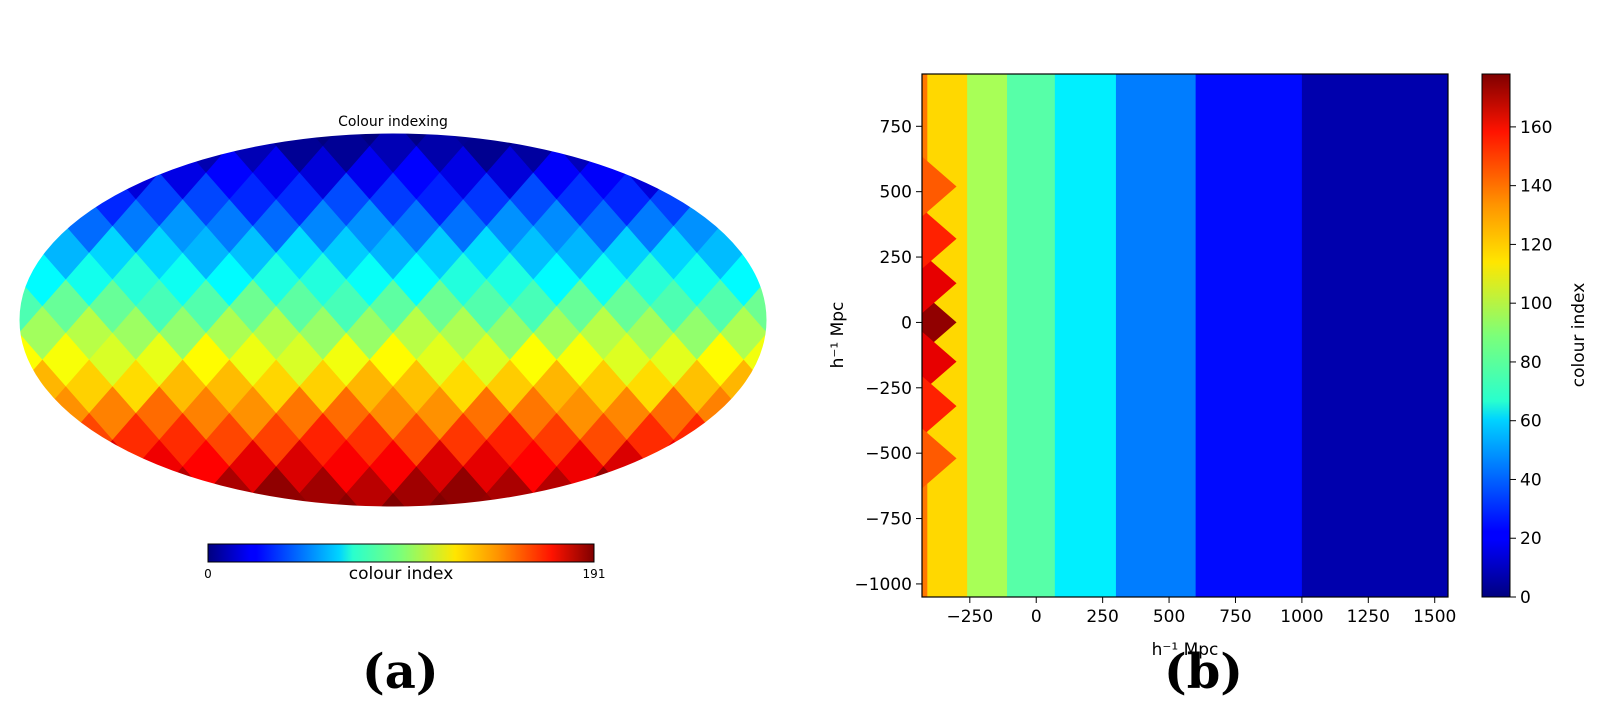 The height and width of the screenshot is (724, 1600). I want to click on colorbar-tick-label: 60, so click(1531, 422).